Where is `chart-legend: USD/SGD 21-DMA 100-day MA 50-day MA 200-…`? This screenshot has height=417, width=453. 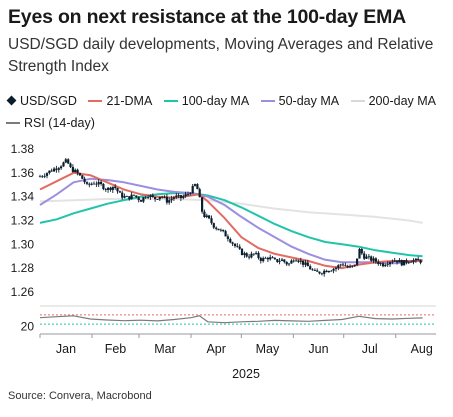
chart-legend: USD/SGD 21-DMA 100-day MA 50-day MA 200-… is located at coordinates (228, 112).